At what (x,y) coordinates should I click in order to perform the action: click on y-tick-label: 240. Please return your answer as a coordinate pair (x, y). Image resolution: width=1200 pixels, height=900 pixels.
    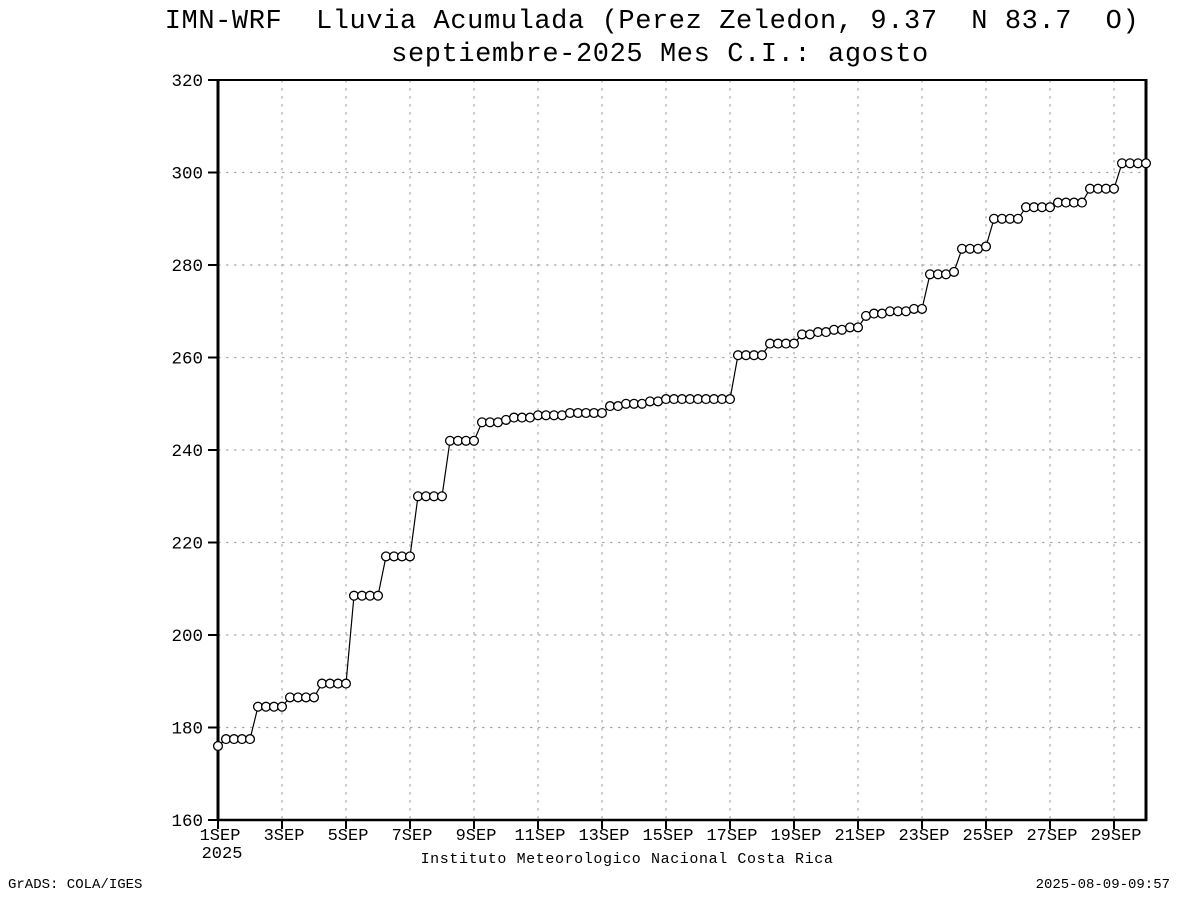
    Looking at the image, I should click on (187, 452).